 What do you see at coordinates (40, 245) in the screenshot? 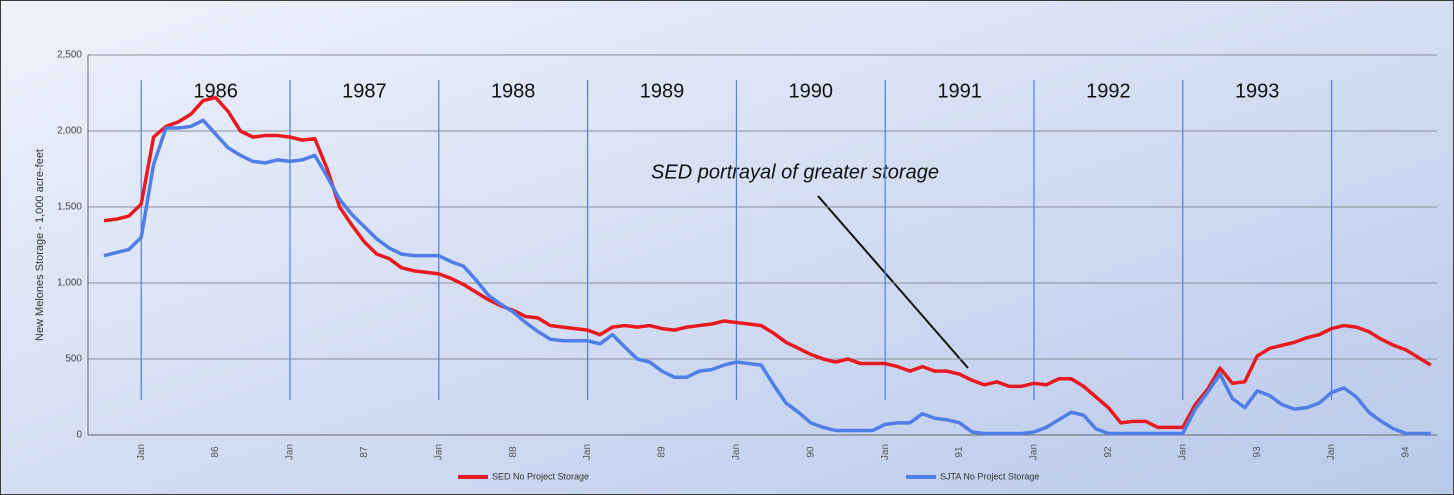
I see `y-axis-label: New Melones Storage - 1,000 acre-feet` at bounding box center [40, 245].